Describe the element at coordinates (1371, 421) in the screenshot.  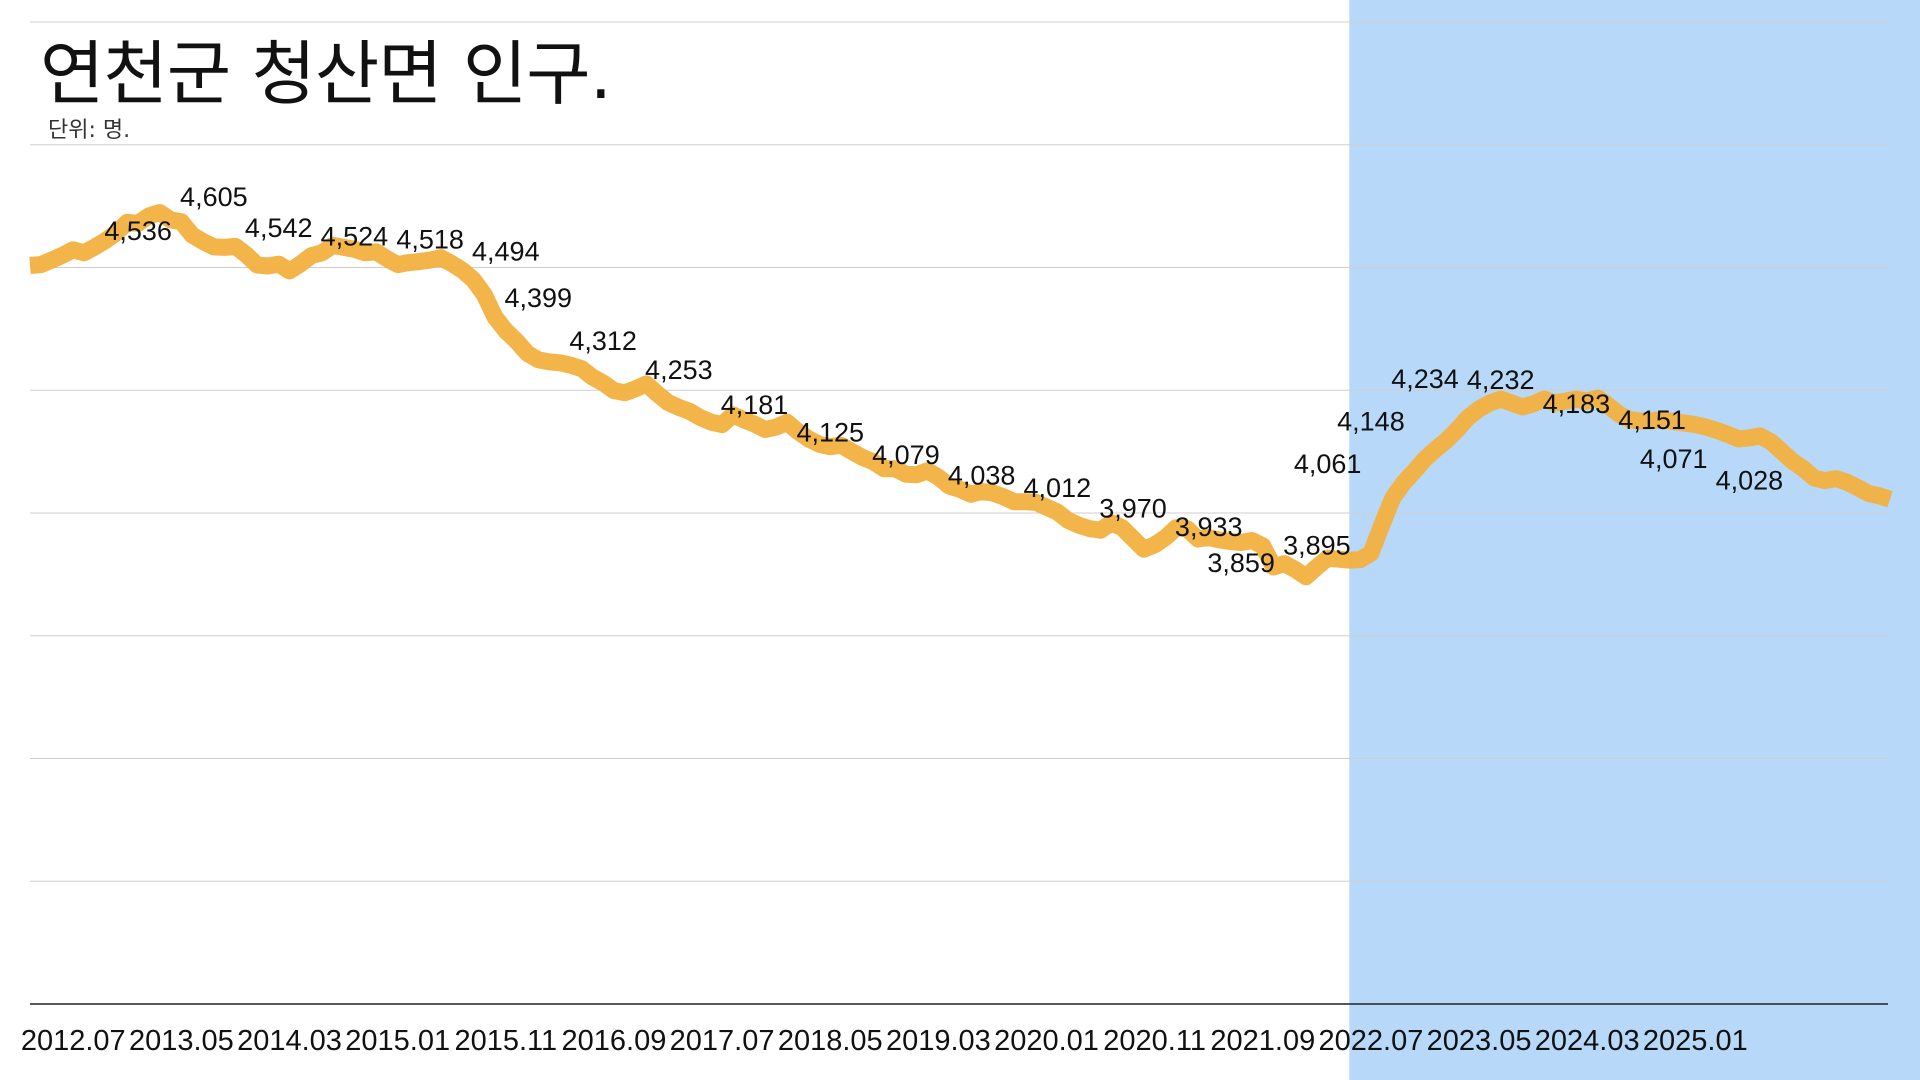
I see `data-label: 4,148` at that location.